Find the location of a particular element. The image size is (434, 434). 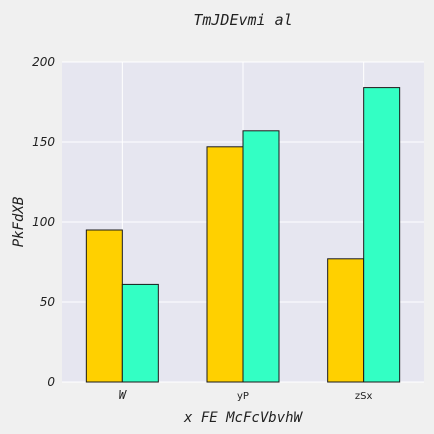

chart-title: TmJDEvmi al is located at coordinates (242, 20).